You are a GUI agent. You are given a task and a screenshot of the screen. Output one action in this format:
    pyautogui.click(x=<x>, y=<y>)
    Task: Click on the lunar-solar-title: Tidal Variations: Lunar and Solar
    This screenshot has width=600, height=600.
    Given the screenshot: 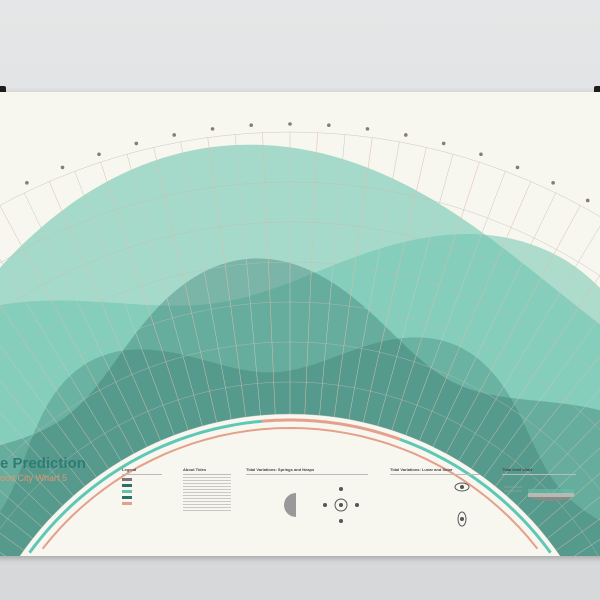 What is the action you would take?
    pyautogui.click(x=421, y=469)
    